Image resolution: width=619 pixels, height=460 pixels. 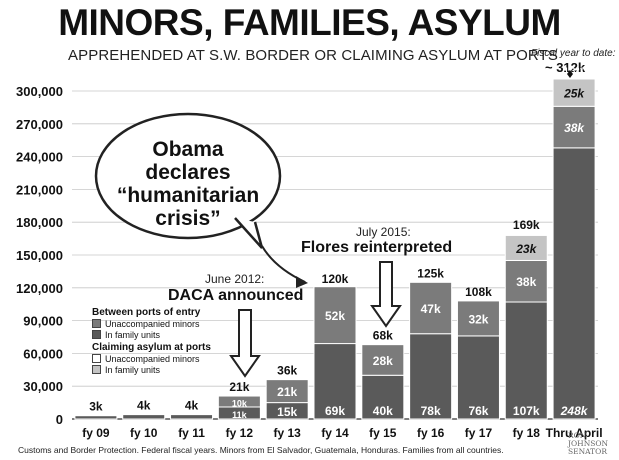 What do you see at coordinates (335, 433) in the screenshot?
I see `x-tick-label: fy 14` at bounding box center [335, 433].